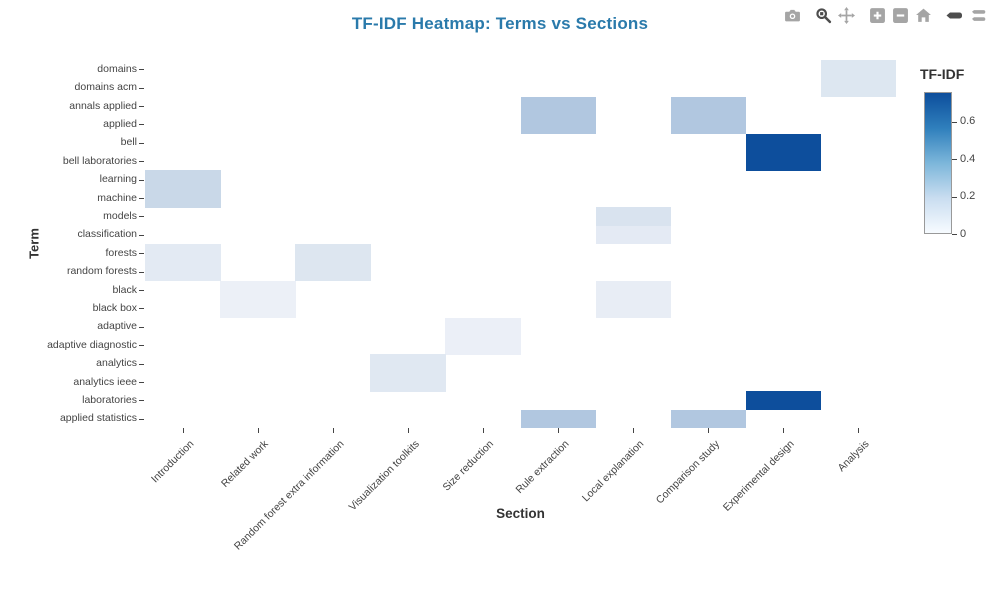 This screenshot has height=600, width=1000. What do you see at coordinates (124, 289) in the screenshot?
I see `y-tick-label: black` at bounding box center [124, 289].